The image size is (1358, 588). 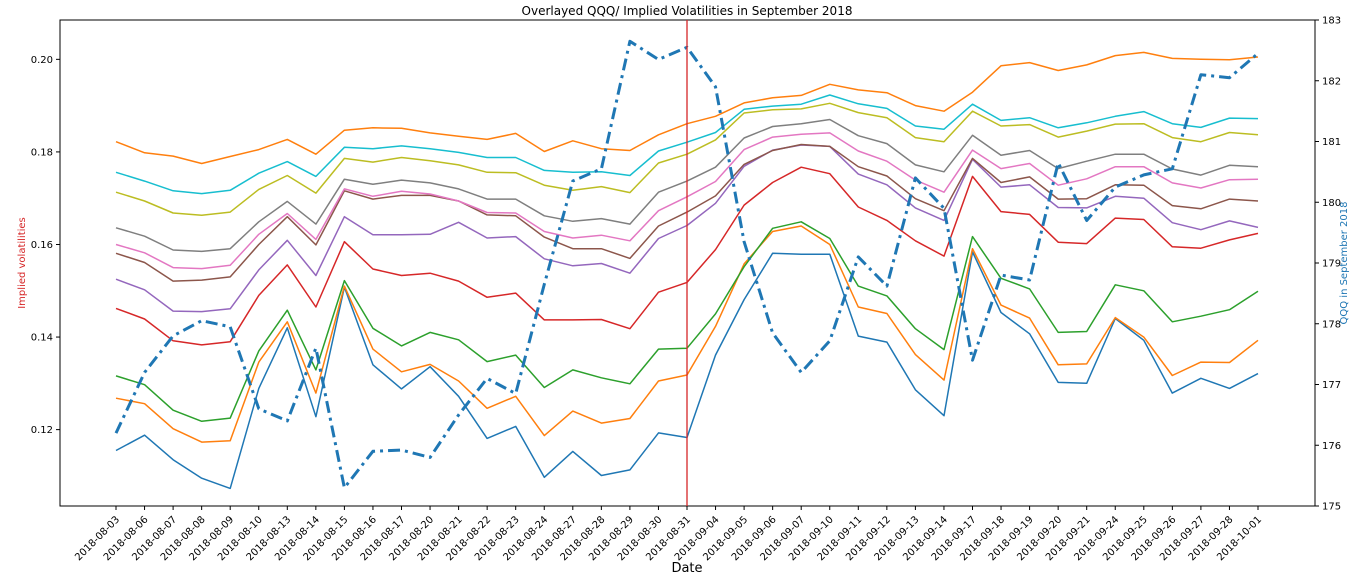 I want to click on y-tick-right-label: 180, so click(x=1331, y=203).